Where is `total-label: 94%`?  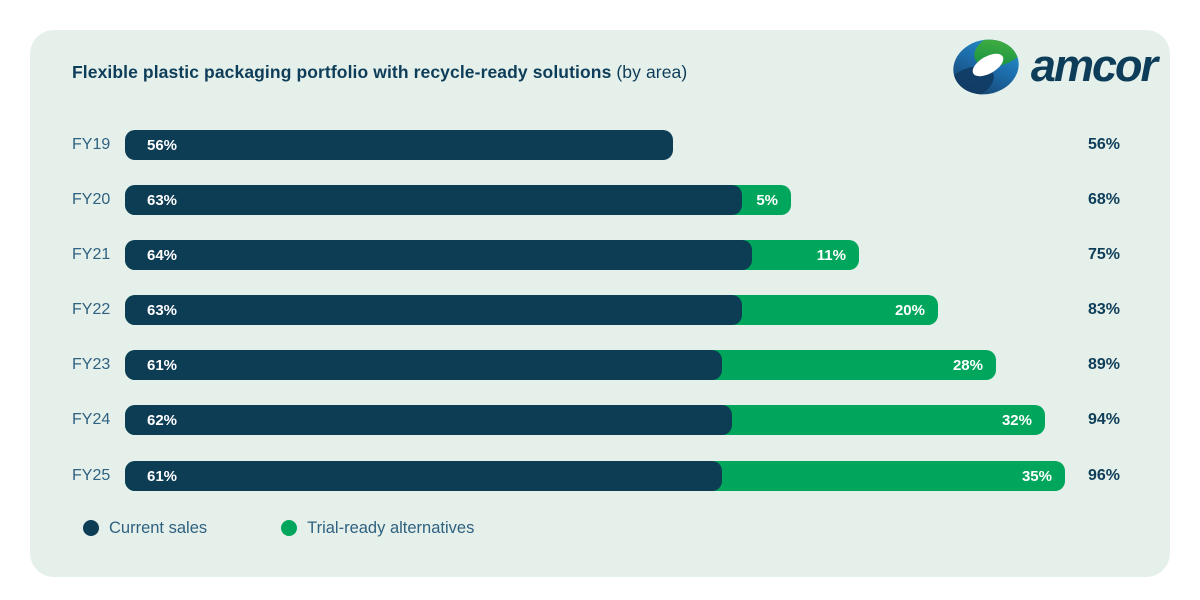
total-label: 94% is located at coordinates (1103, 419).